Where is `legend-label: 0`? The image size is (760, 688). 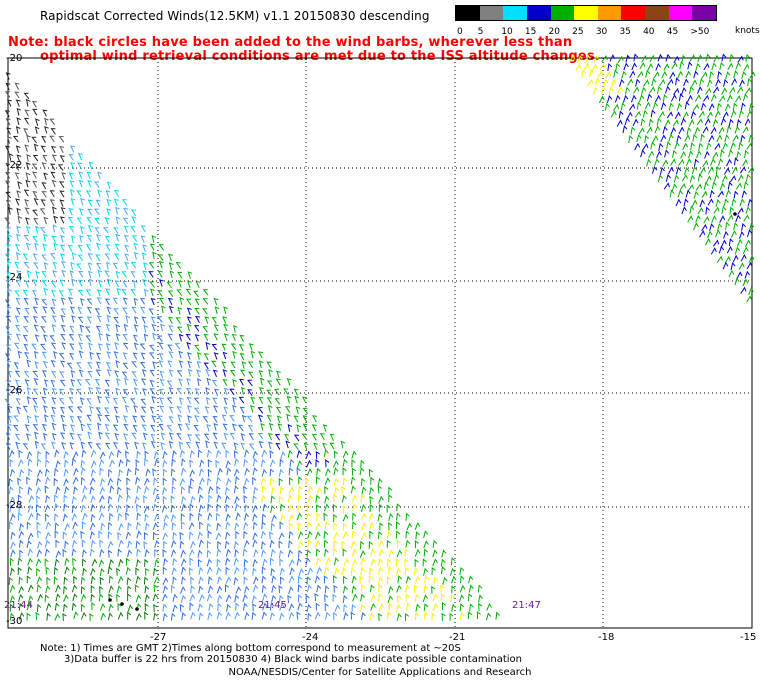 legend-label: 0 is located at coordinates (460, 32).